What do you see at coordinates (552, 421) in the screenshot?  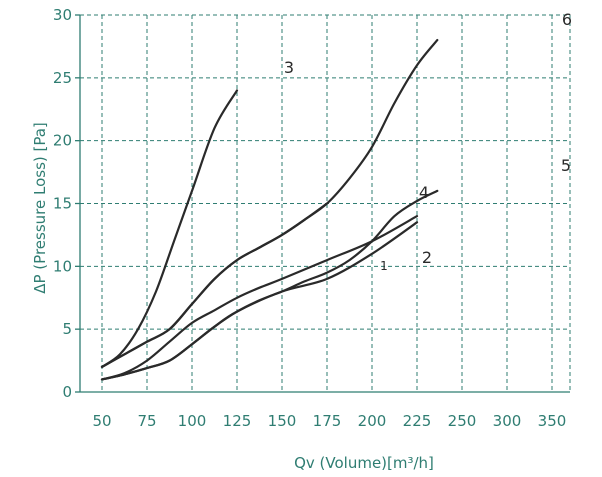 I see `x-tick-label: 350` at bounding box center [552, 421].